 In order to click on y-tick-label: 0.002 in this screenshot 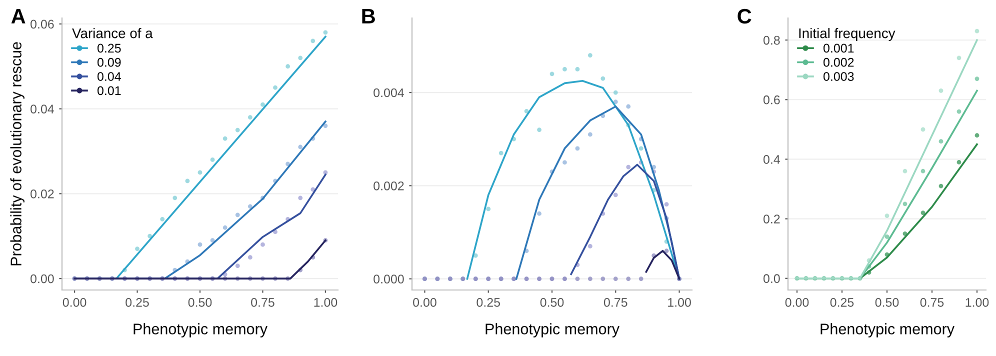, I will do `click(389, 185)`.